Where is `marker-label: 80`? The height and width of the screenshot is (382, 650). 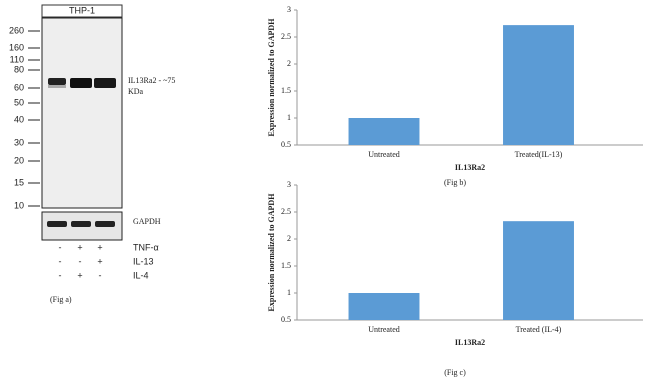 marker-label: 80 is located at coordinates (19, 69).